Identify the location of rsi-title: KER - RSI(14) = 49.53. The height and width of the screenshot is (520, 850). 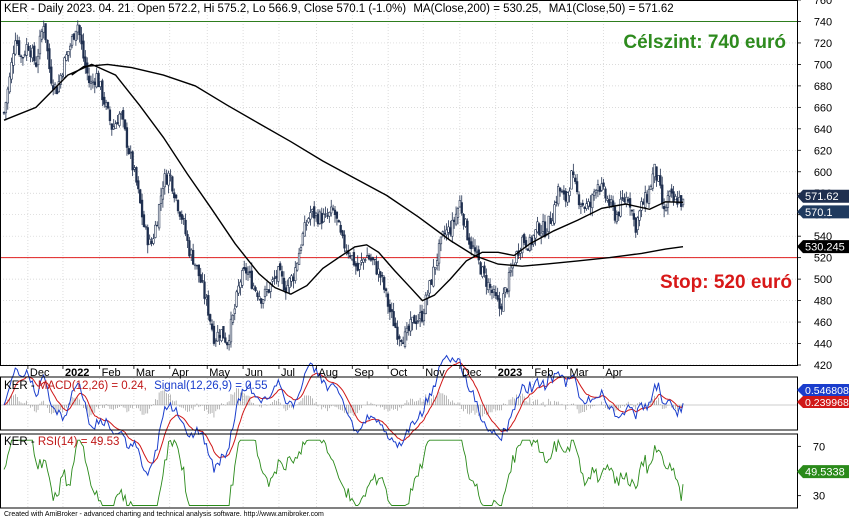
(61, 442).